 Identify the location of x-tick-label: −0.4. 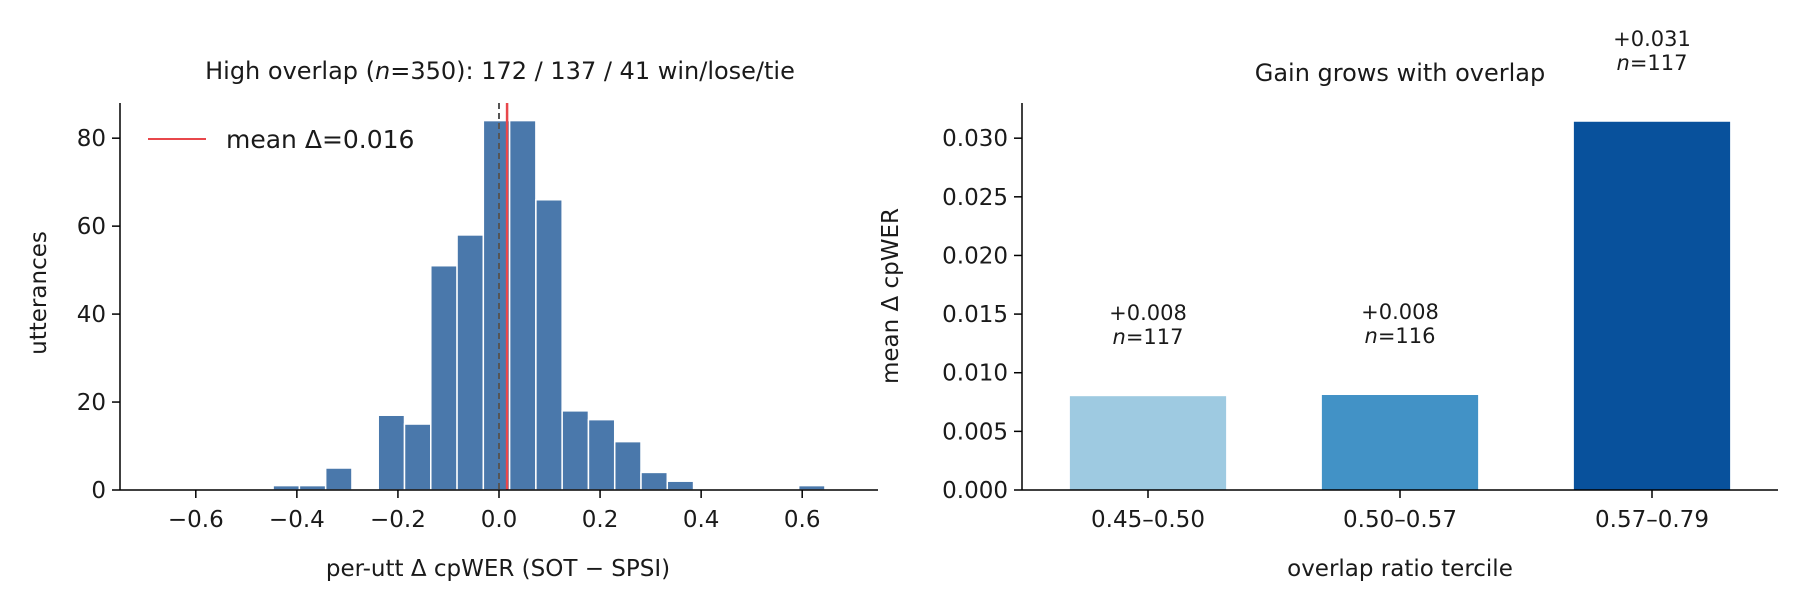
(297, 520).